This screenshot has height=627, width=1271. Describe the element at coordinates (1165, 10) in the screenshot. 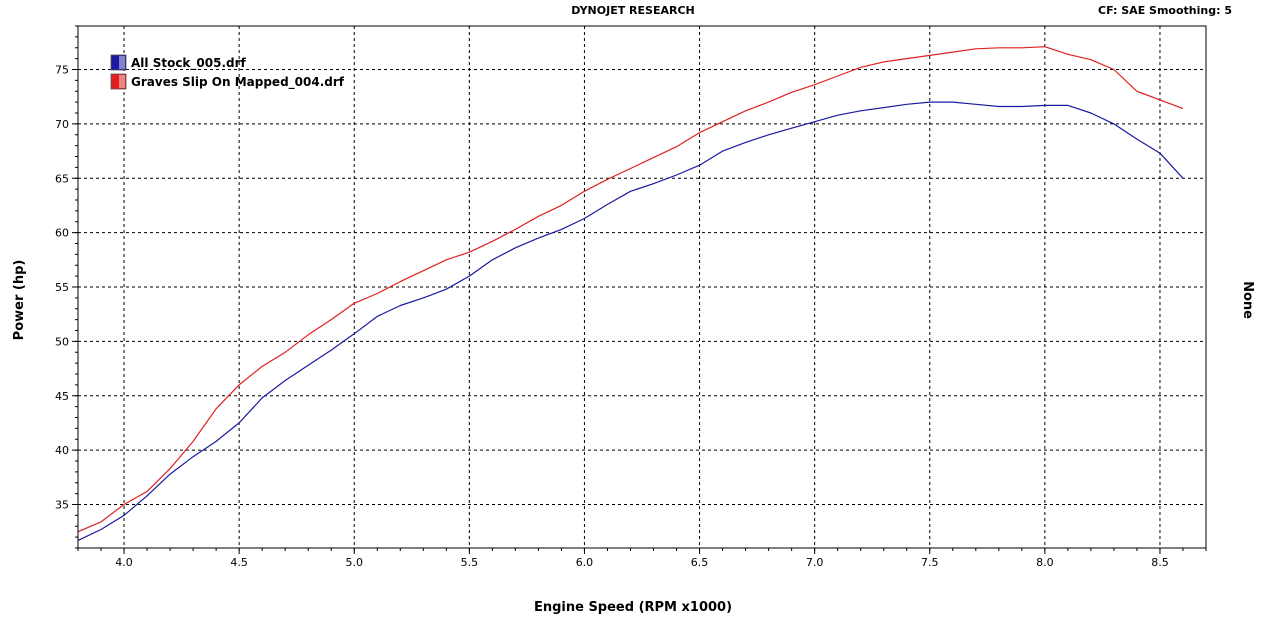

I see `header-settings: CF: SAE Smoothing: 5` at that location.